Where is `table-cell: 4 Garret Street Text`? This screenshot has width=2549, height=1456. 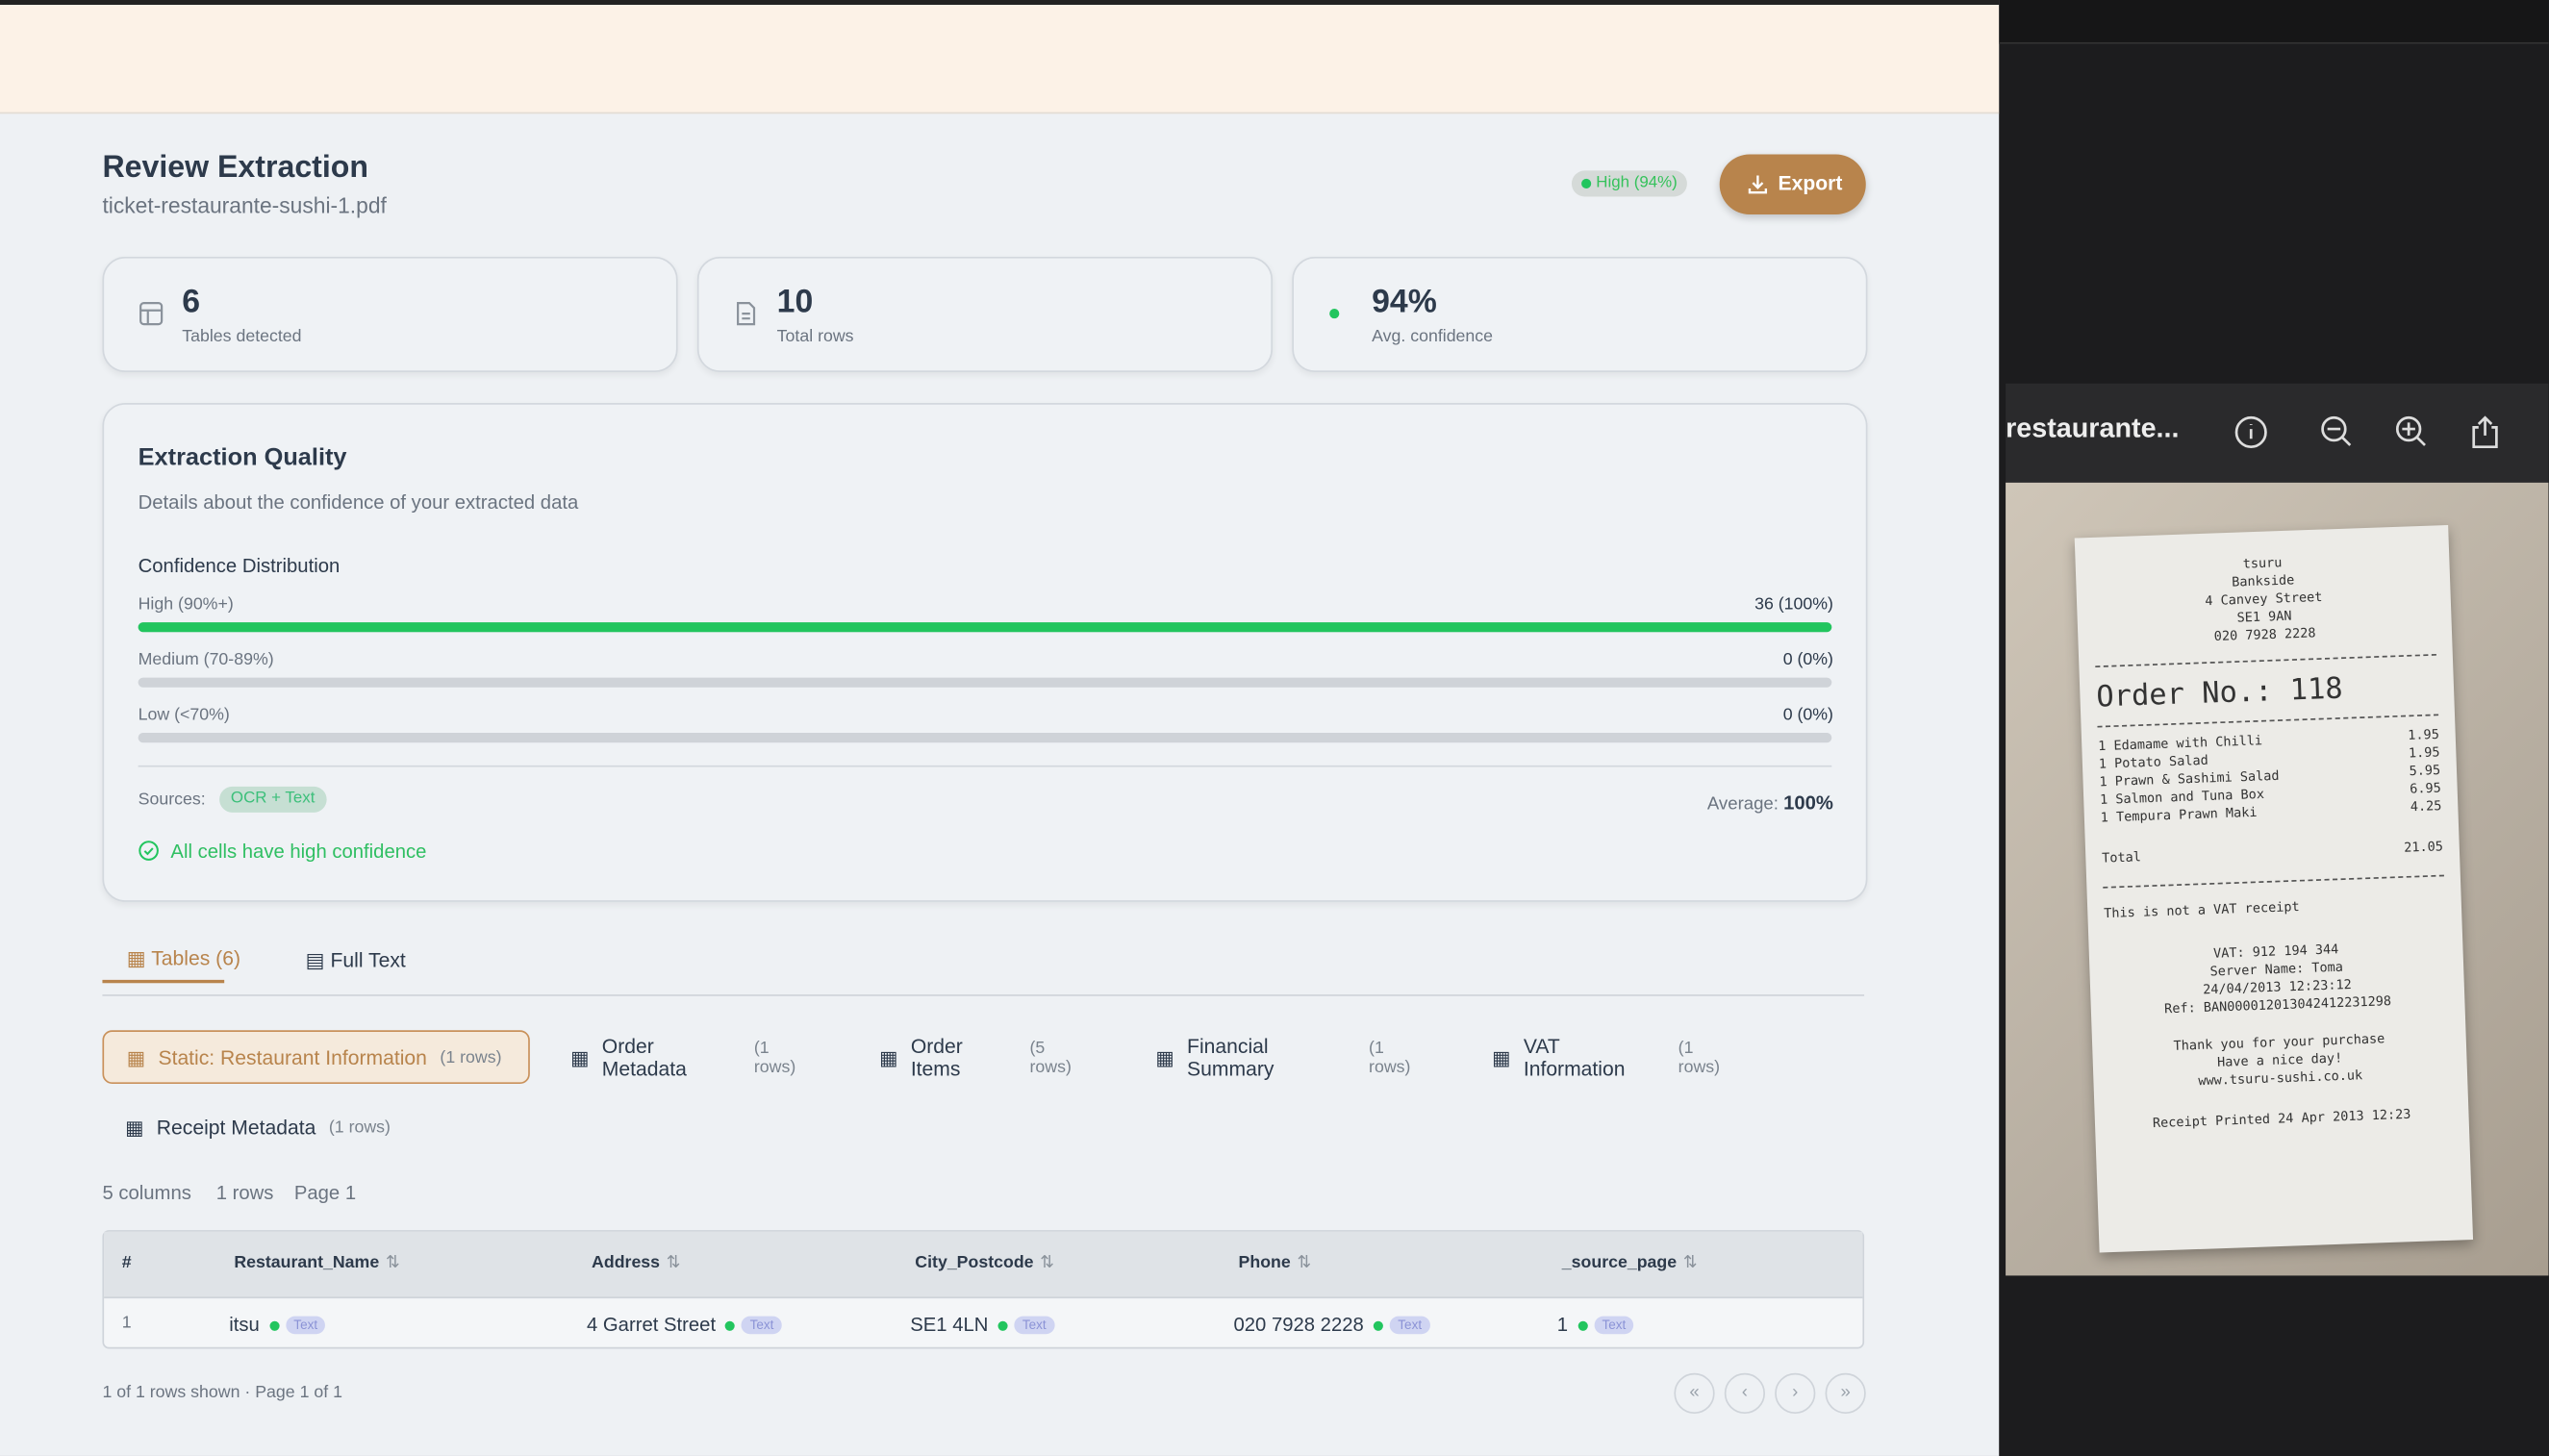 table-cell: 4 Garret Street Text is located at coordinates (684, 1324).